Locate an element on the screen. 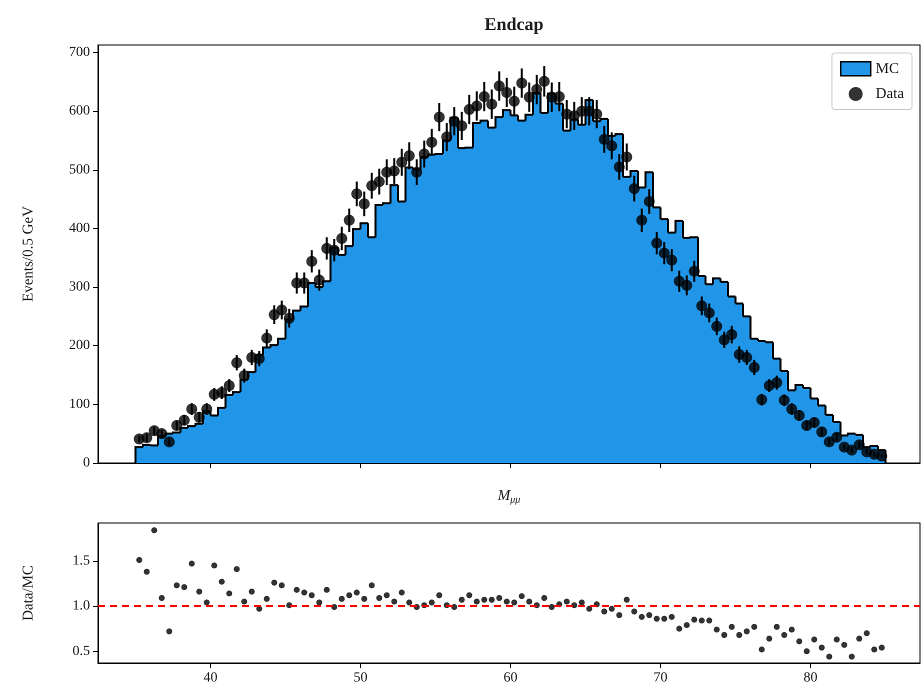 The width and height of the screenshot is (922, 699). y-tick-label: 100 is located at coordinates (79, 404).